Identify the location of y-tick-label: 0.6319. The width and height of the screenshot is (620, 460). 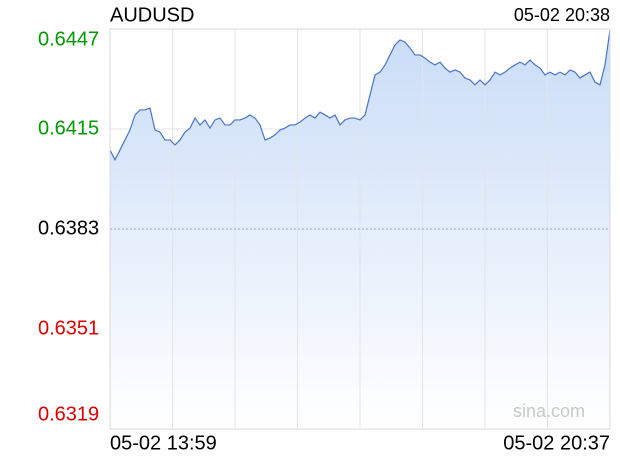
(68, 414).